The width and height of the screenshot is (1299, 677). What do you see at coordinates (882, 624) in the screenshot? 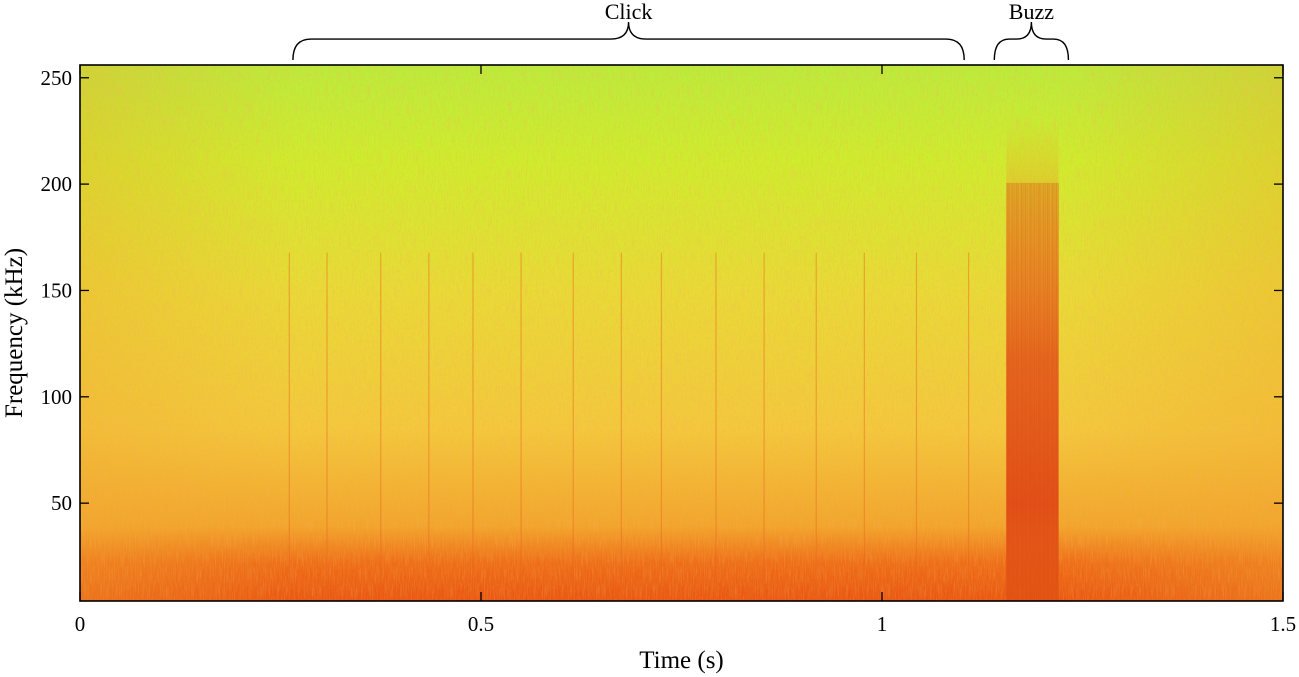
I see `x-tick-label: 1` at bounding box center [882, 624].